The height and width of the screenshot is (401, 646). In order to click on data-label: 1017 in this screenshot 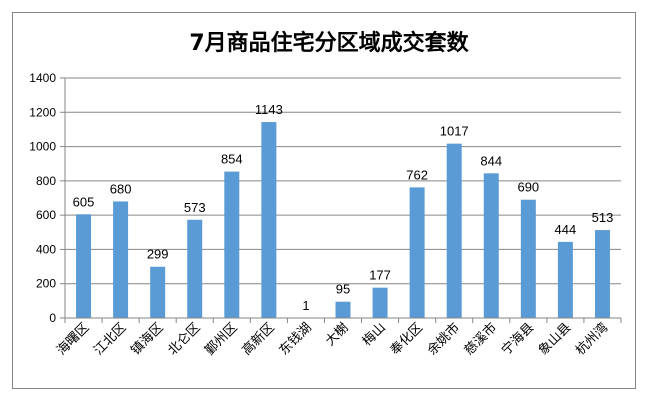, I will do `click(454, 131)`.